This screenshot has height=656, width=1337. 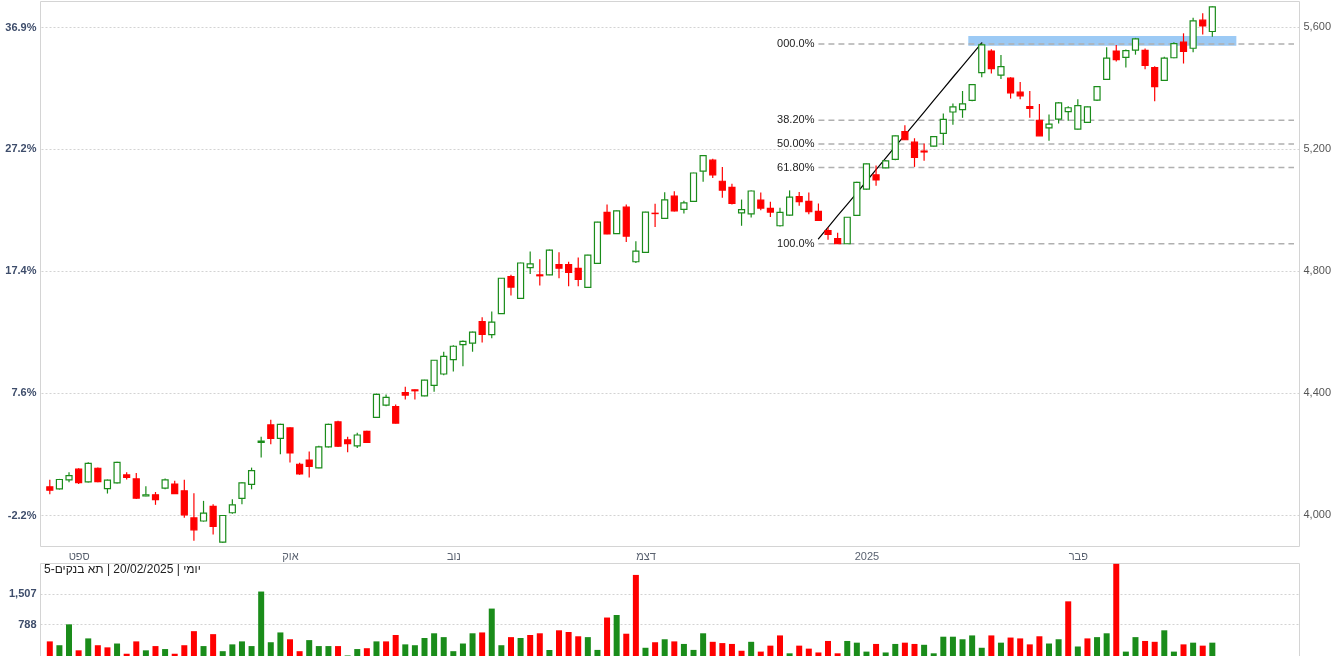 What do you see at coordinates (796, 242) in the screenshot?
I see `annotation: 100.0%` at bounding box center [796, 242].